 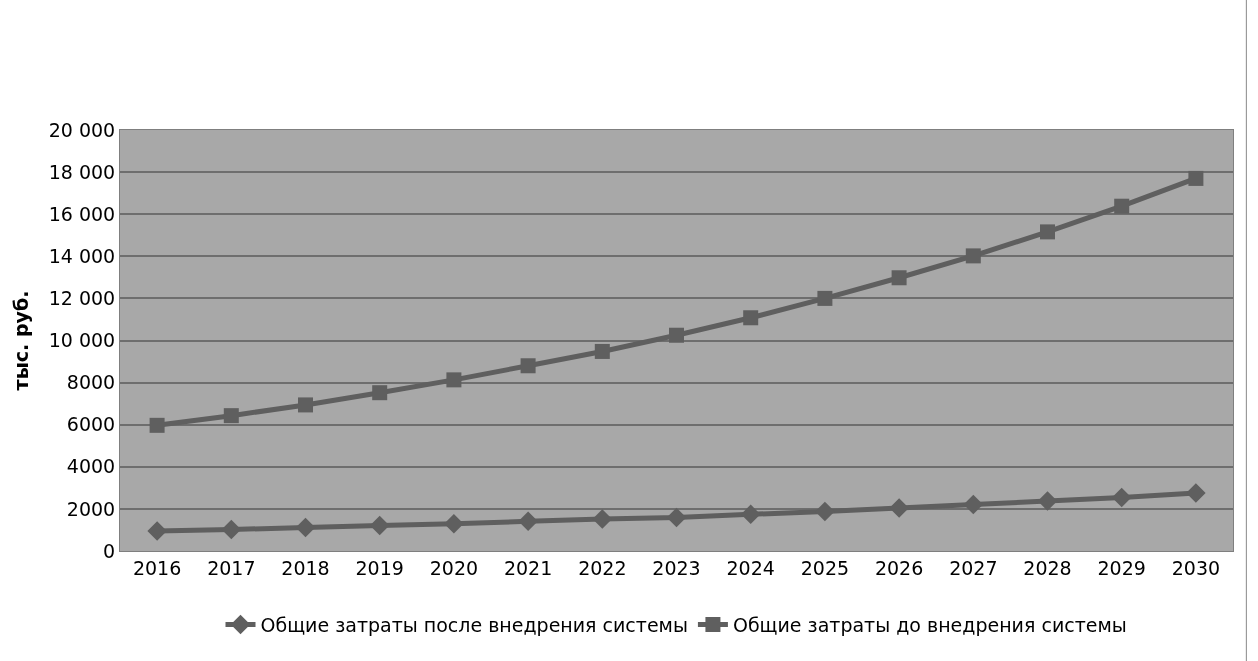 I want to click on x-tick-label: 2027, so click(x=973, y=567).